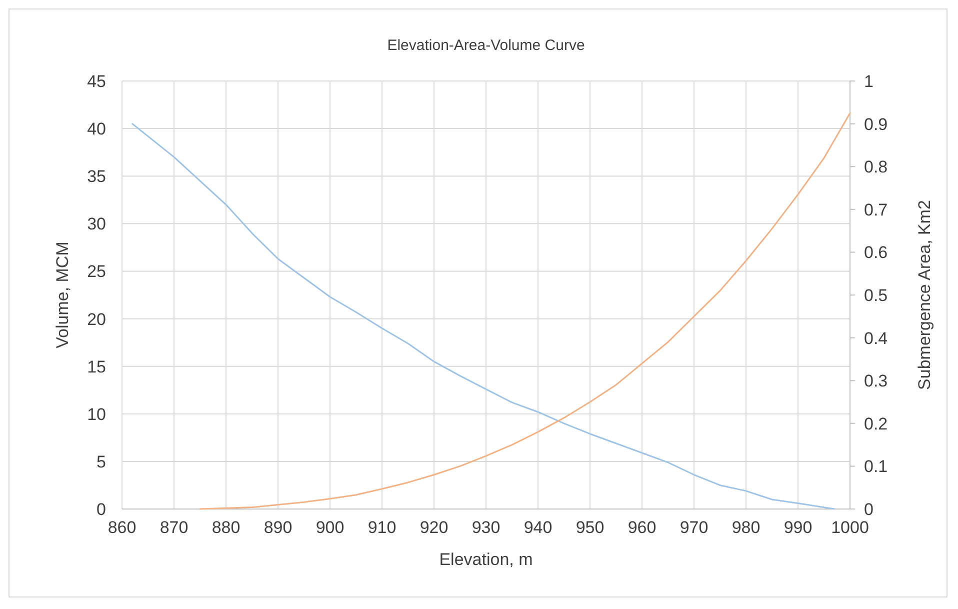  Describe the element at coordinates (876, 424) in the screenshot. I see `y2-tick-label: 0.2` at that location.